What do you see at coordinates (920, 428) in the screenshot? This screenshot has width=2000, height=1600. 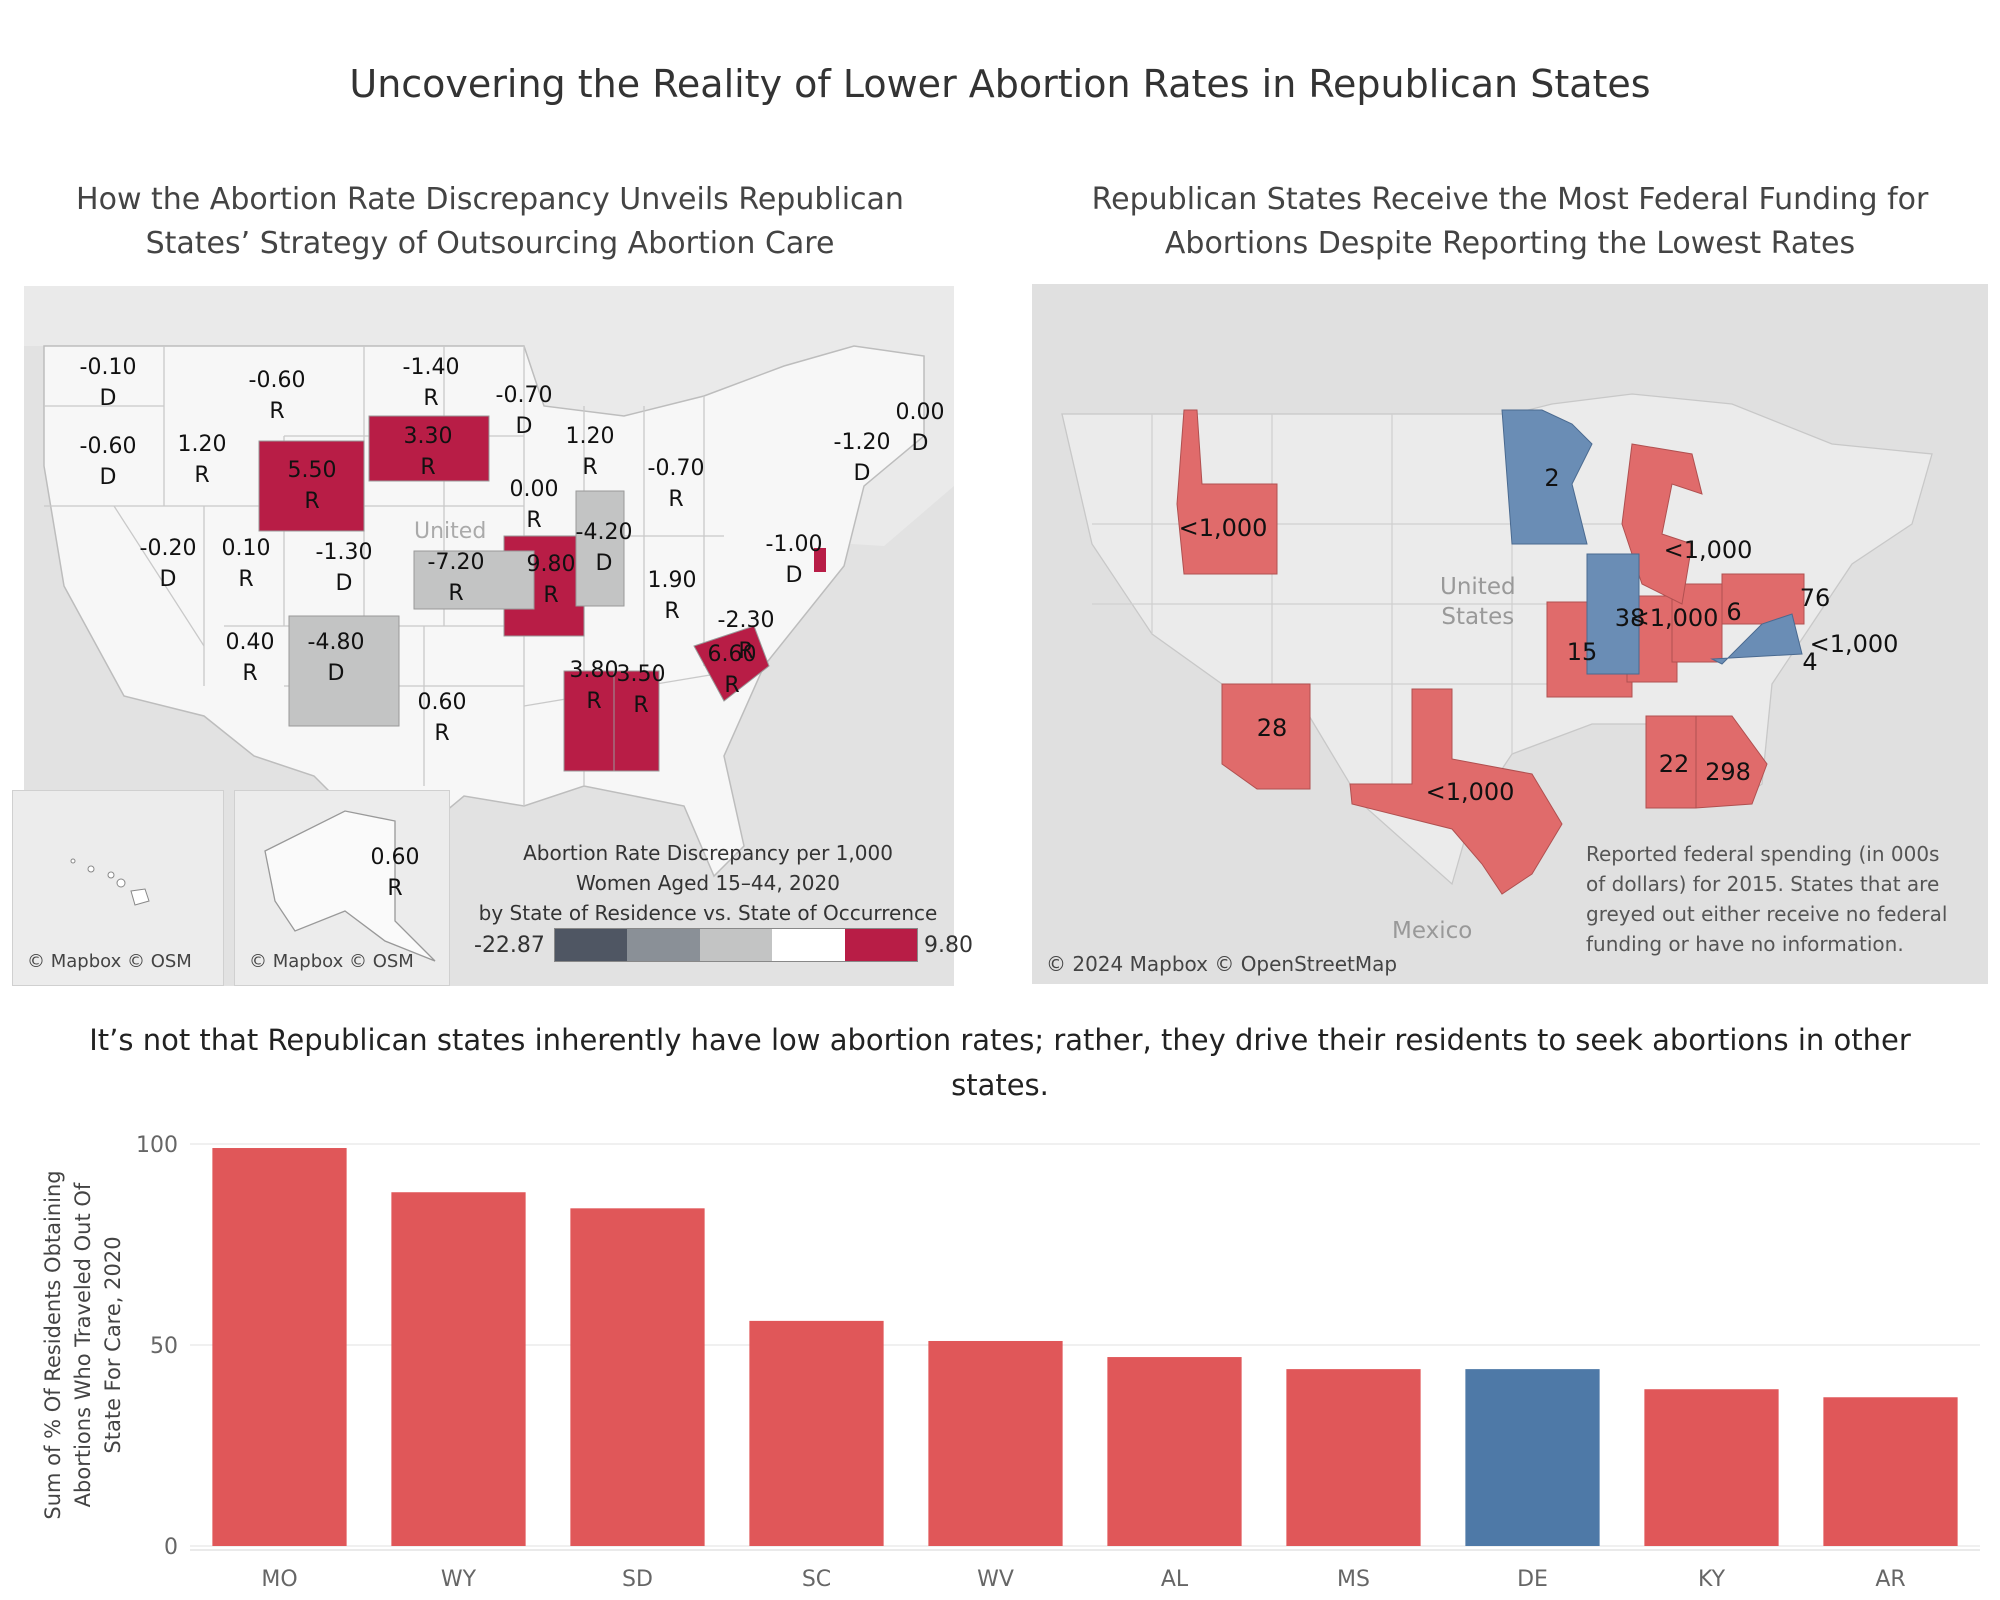 I see `state-label: 0.00 D` at bounding box center [920, 428].